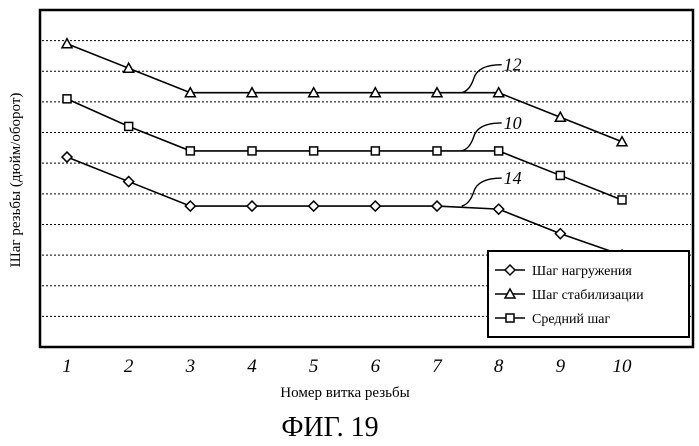  Describe the element at coordinates (314, 366) in the screenshot. I see `x-tick-label: 5` at that location.